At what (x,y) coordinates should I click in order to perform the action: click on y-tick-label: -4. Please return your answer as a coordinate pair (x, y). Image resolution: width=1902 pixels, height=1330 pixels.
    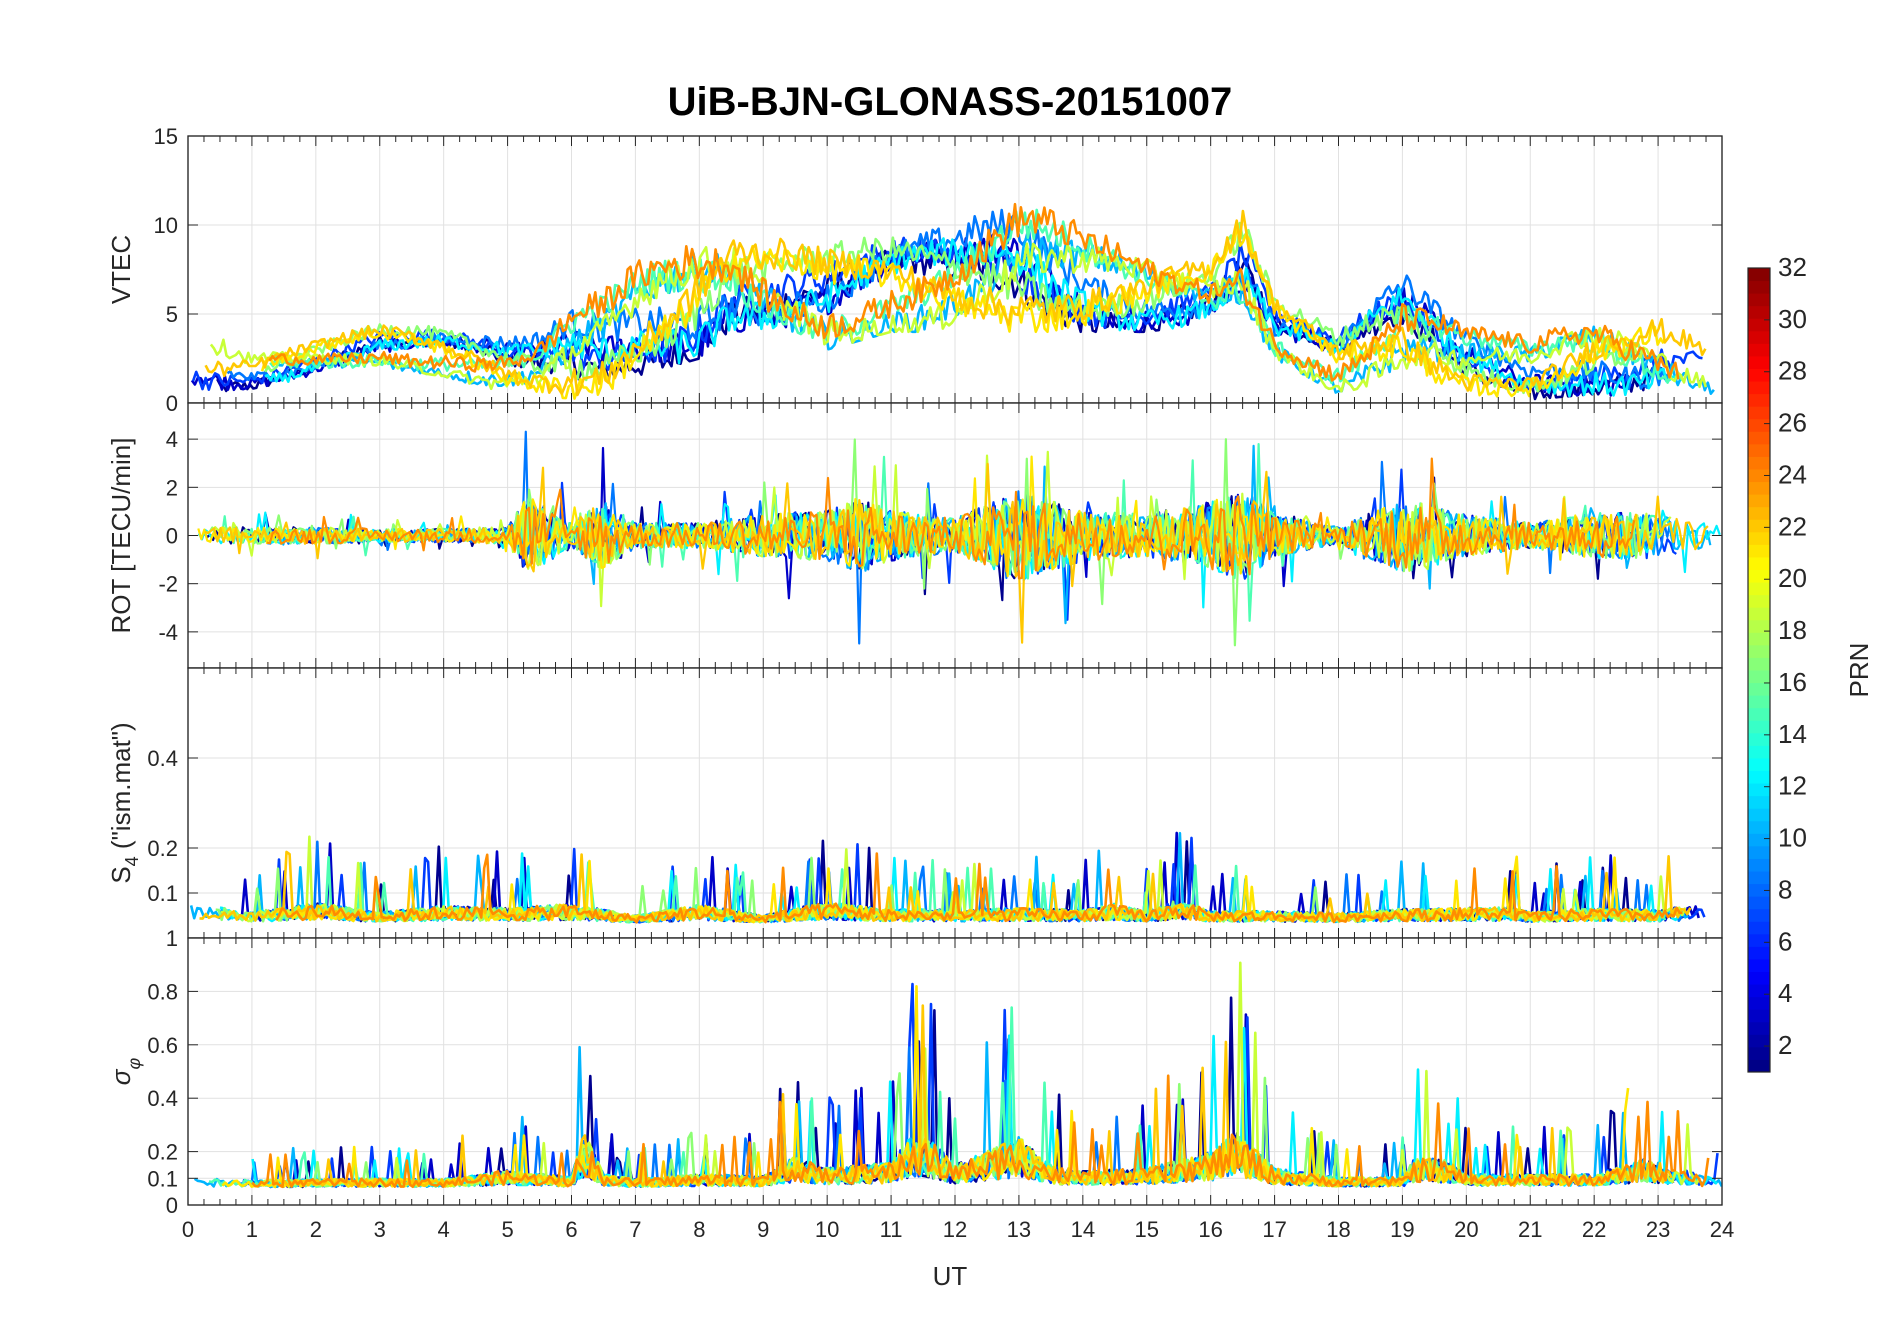
    Looking at the image, I should click on (168, 632).